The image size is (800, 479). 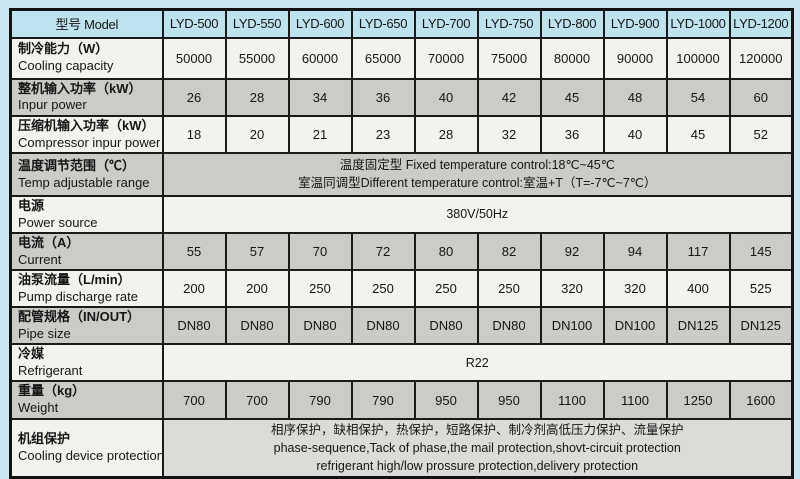 What do you see at coordinates (446, 58) in the screenshot?
I see `value-cell: 70000` at bounding box center [446, 58].